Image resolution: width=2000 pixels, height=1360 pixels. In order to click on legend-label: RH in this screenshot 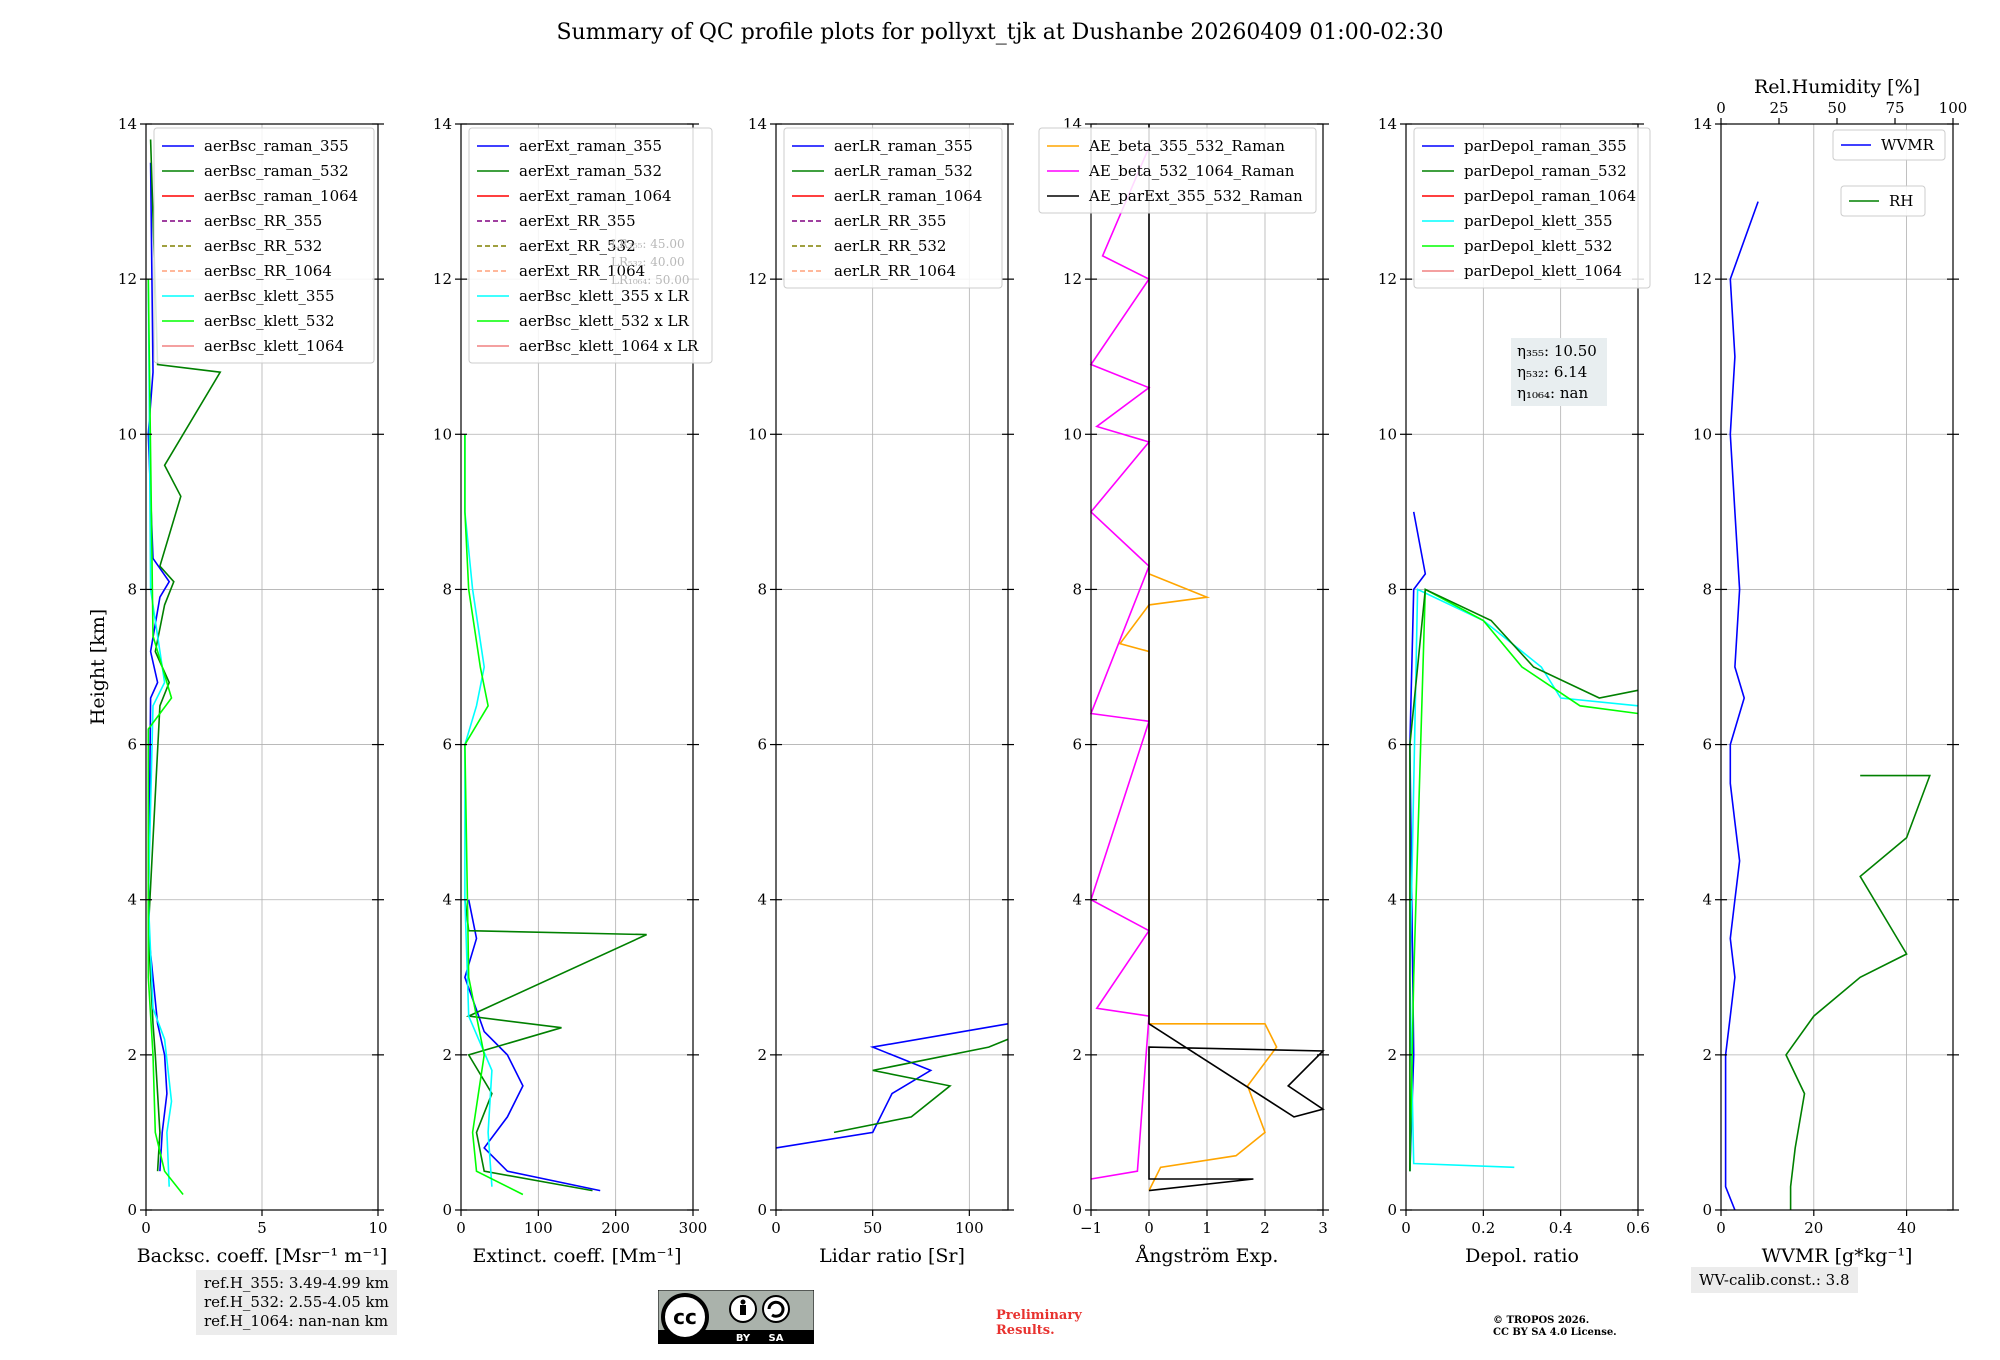, I will do `click(1901, 201)`.